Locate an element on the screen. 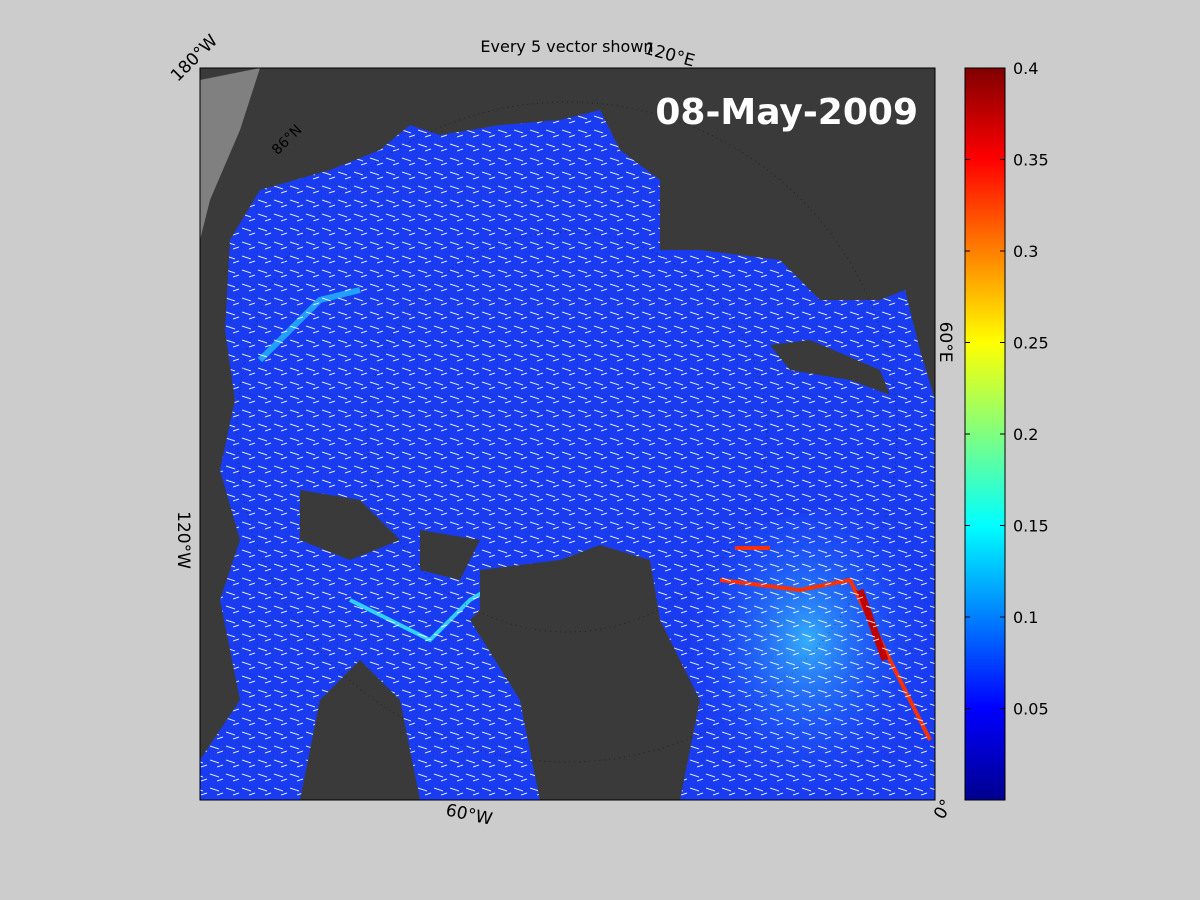 Image resolution: width=1200 pixels, height=900 pixels. map-label: 120°W is located at coordinates (183, 540).